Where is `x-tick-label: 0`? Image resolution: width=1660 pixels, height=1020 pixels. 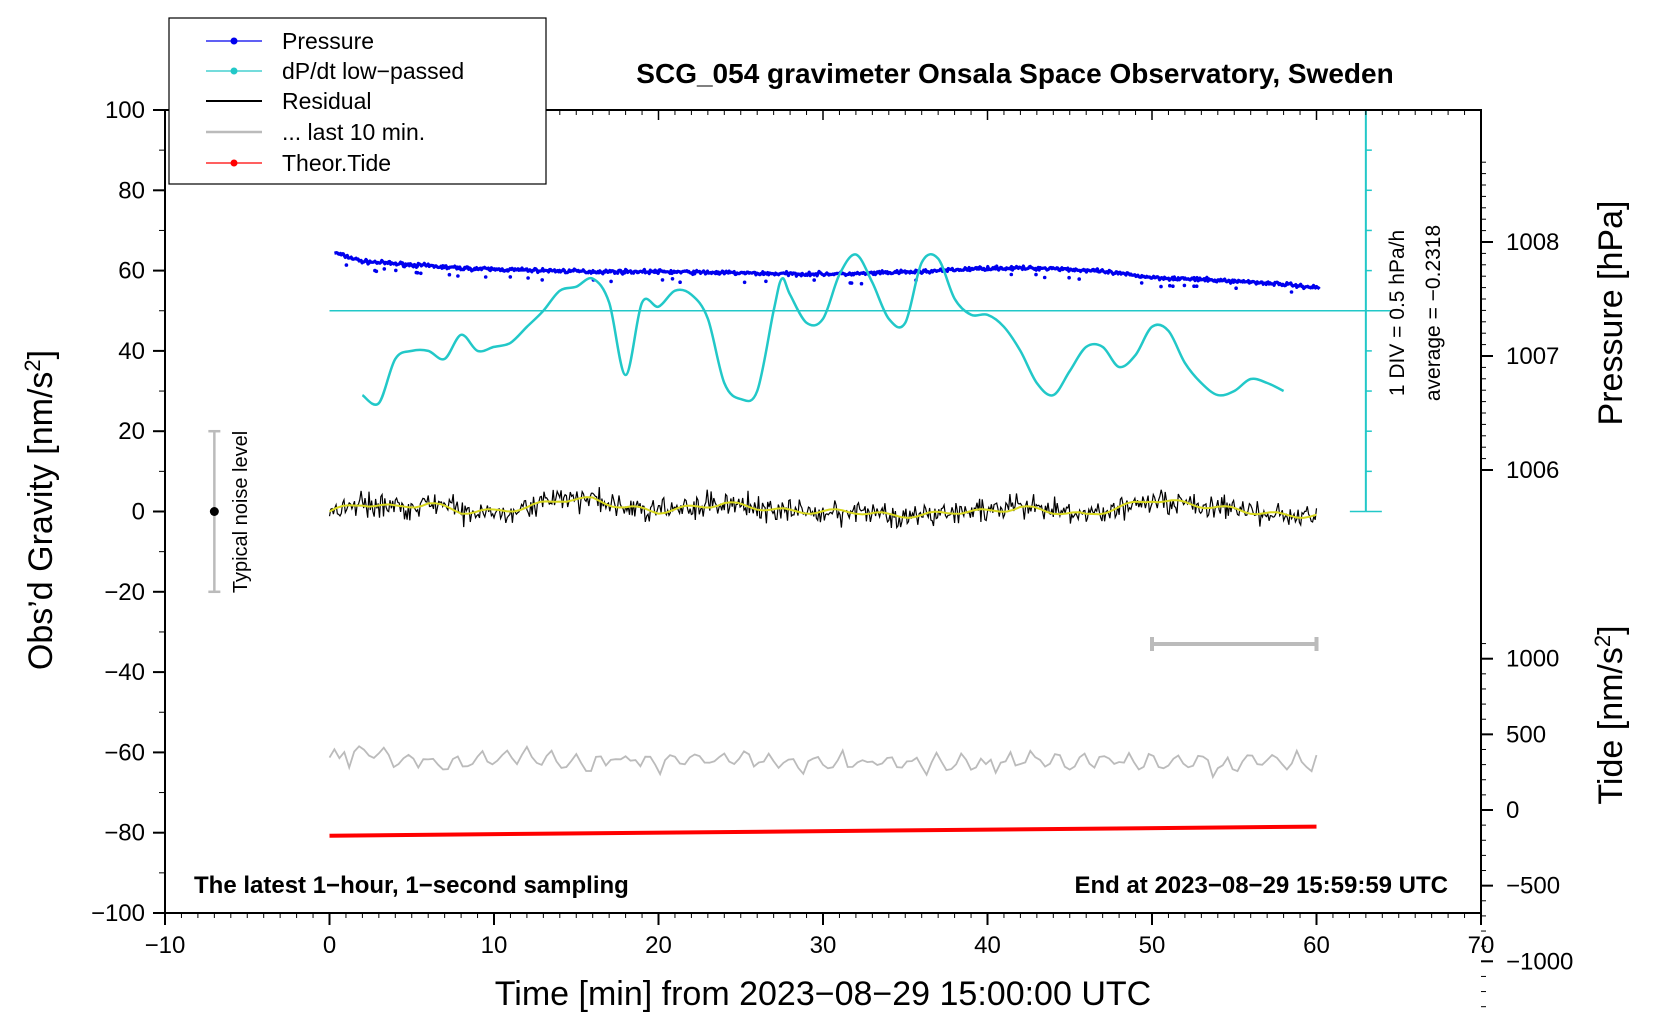
x-tick-label: 0 is located at coordinates (329, 945).